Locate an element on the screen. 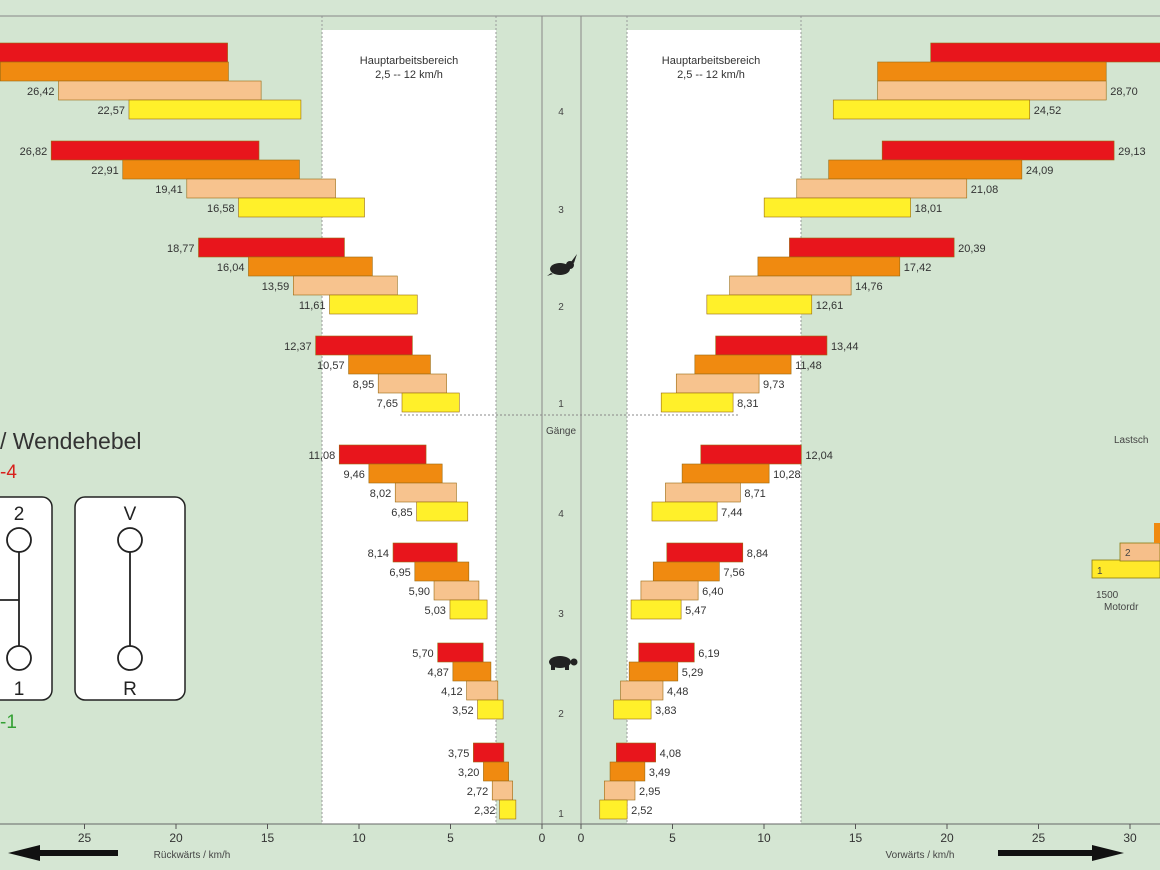 The height and width of the screenshot is (870, 1160). reverse-label-high-g2-s1: 18,77 is located at coordinates (181, 249).